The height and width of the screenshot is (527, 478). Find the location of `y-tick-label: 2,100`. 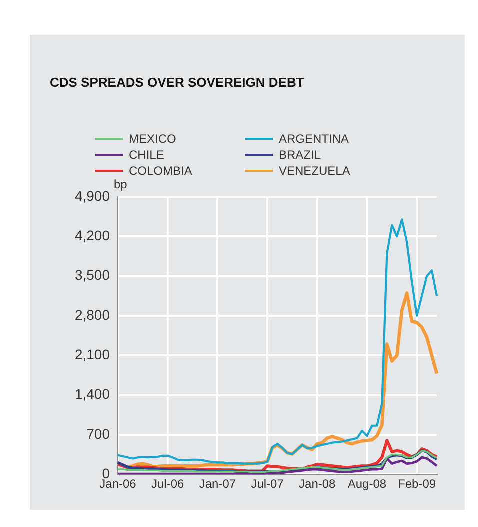

y-tick-label: 2,100 is located at coordinates (92, 354).